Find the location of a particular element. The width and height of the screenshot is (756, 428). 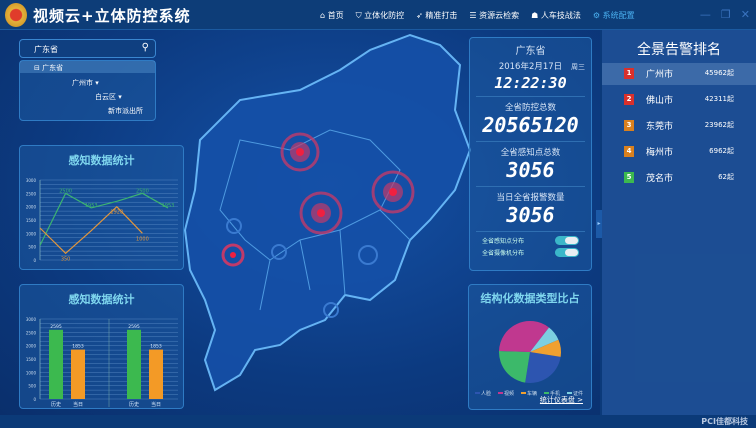

pie-title: 结构化数据类型比占 is located at coordinates (530, 298).